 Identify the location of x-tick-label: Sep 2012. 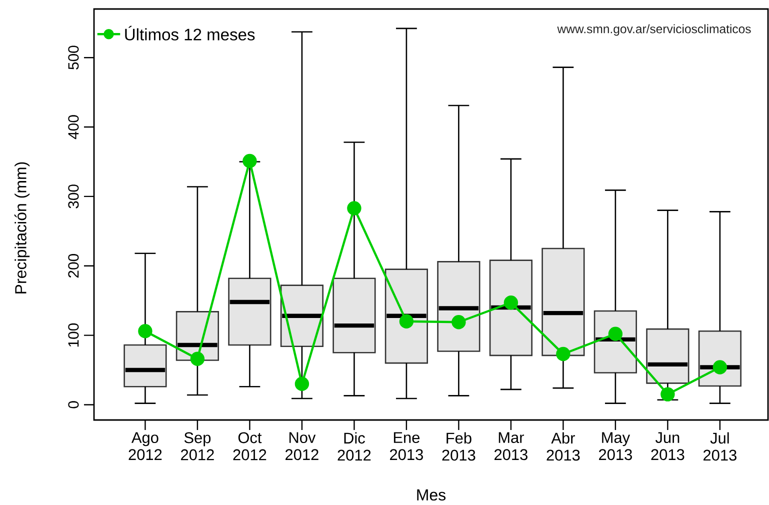
(197, 446).